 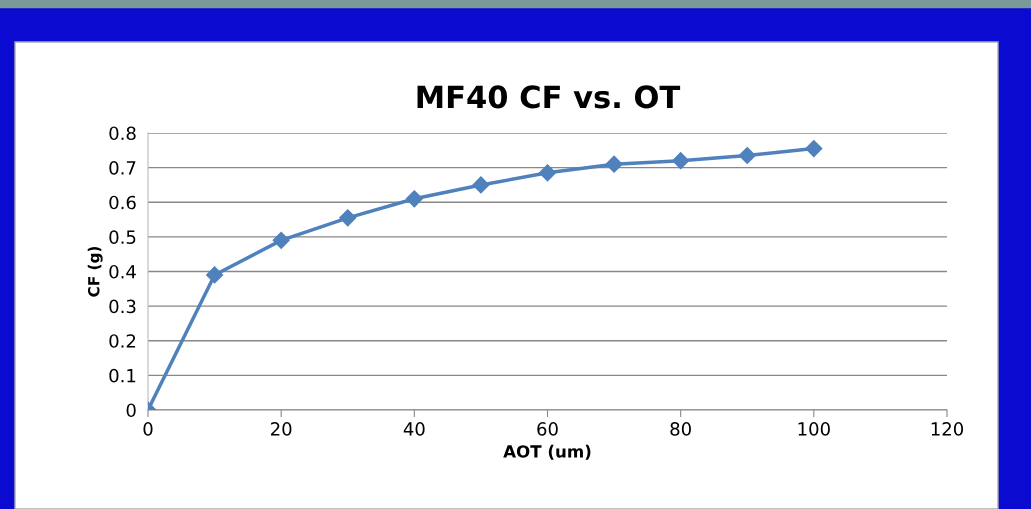 I want to click on y-tick-label: 0.6, so click(x=122, y=202).